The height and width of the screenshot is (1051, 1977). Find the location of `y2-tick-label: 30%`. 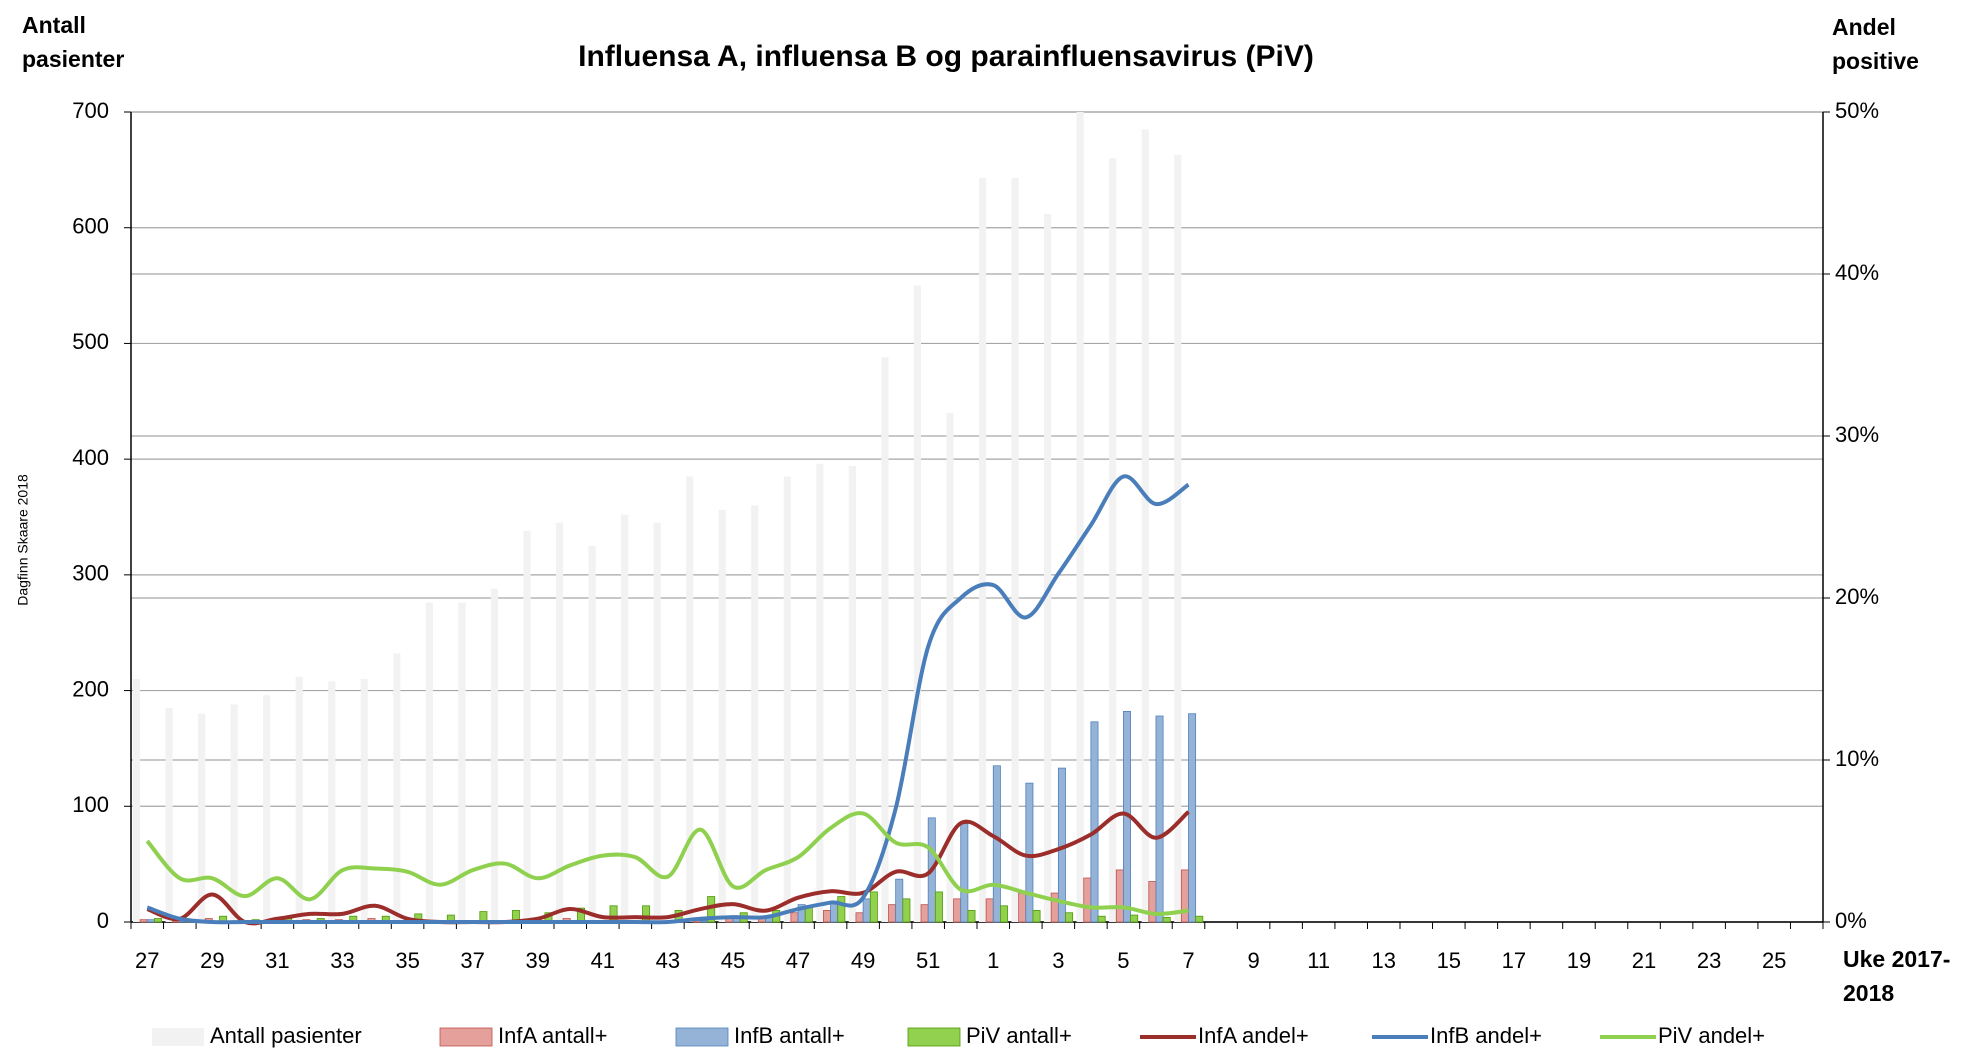

y2-tick-label: 30% is located at coordinates (1857, 434).